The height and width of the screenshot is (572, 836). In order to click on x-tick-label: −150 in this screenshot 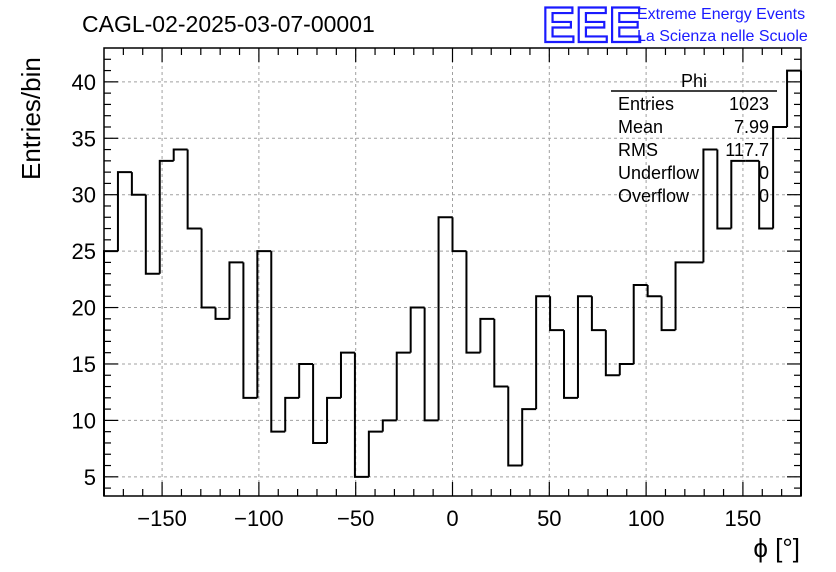, I will do `click(162, 518)`.